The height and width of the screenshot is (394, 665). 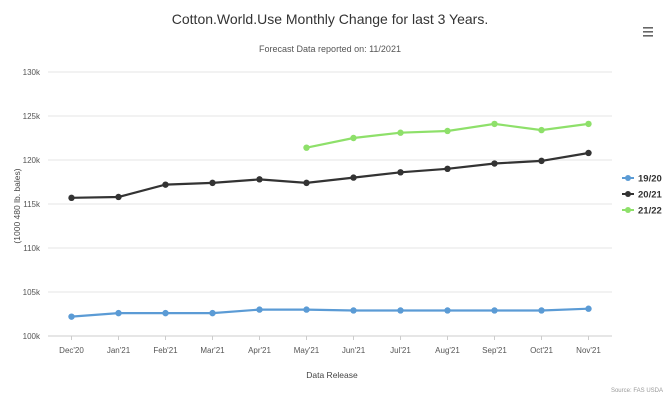 I want to click on x-tick-label: May'21, so click(x=307, y=350).